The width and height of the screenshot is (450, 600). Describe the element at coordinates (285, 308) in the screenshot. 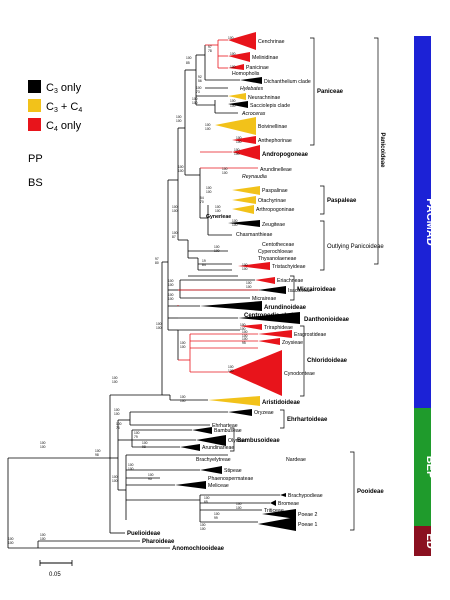

I see `taxon-arundinoideae: Arundinoideae` at that location.